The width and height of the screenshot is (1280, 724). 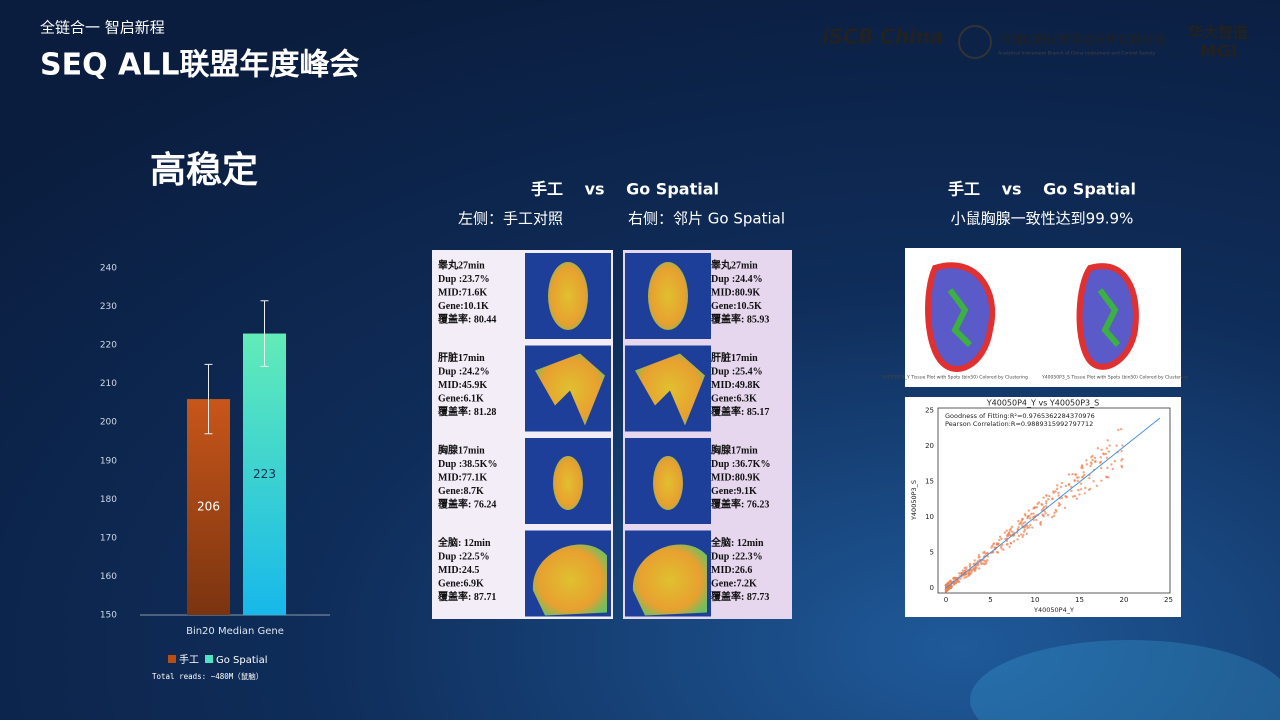 What do you see at coordinates (464, 556) in the screenshot?
I see `tissue-stat: Dup :22.5%` at bounding box center [464, 556].